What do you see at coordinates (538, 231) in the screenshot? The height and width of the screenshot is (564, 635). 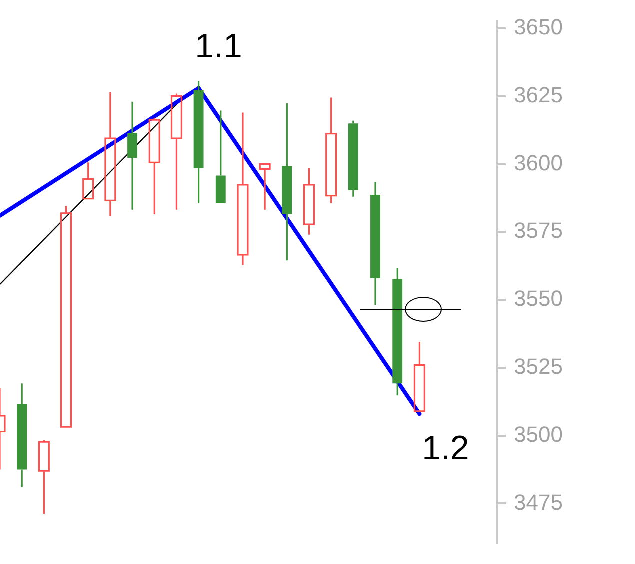 I see `y-tick-label: 3575` at bounding box center [538, 231].